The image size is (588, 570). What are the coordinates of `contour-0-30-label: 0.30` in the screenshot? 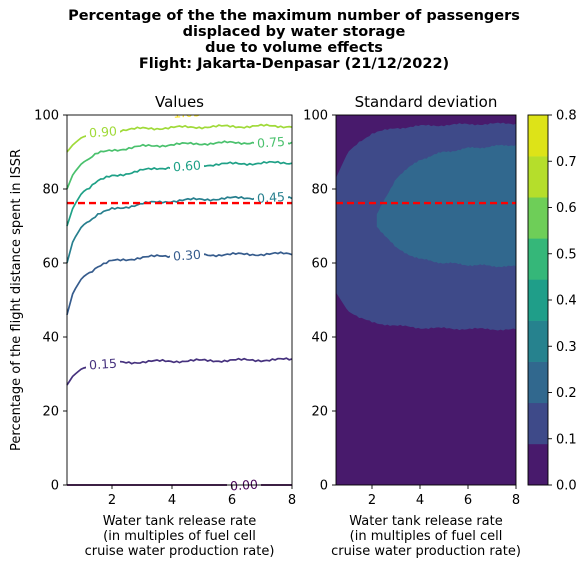 It's located at (187, 255).